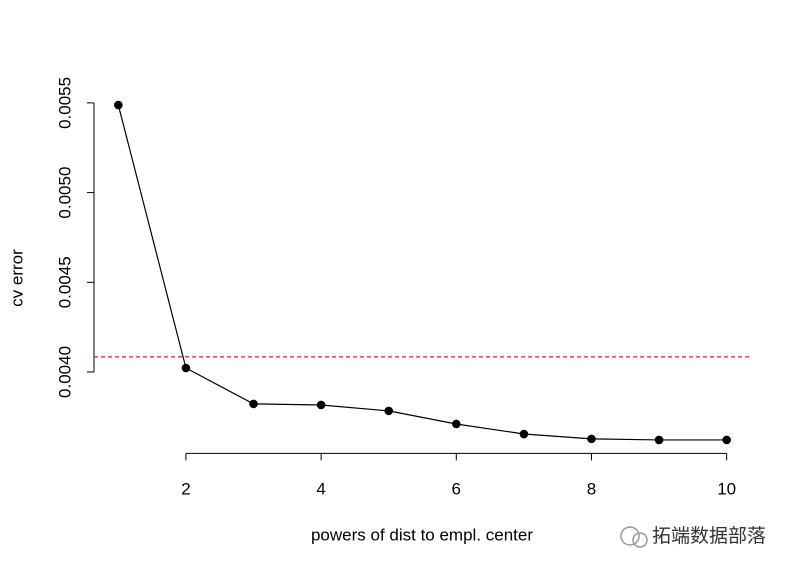 The height and width of the screenshot is (571, 800). I want to click on y-tick-label: 0.0040, so click(64, 372).